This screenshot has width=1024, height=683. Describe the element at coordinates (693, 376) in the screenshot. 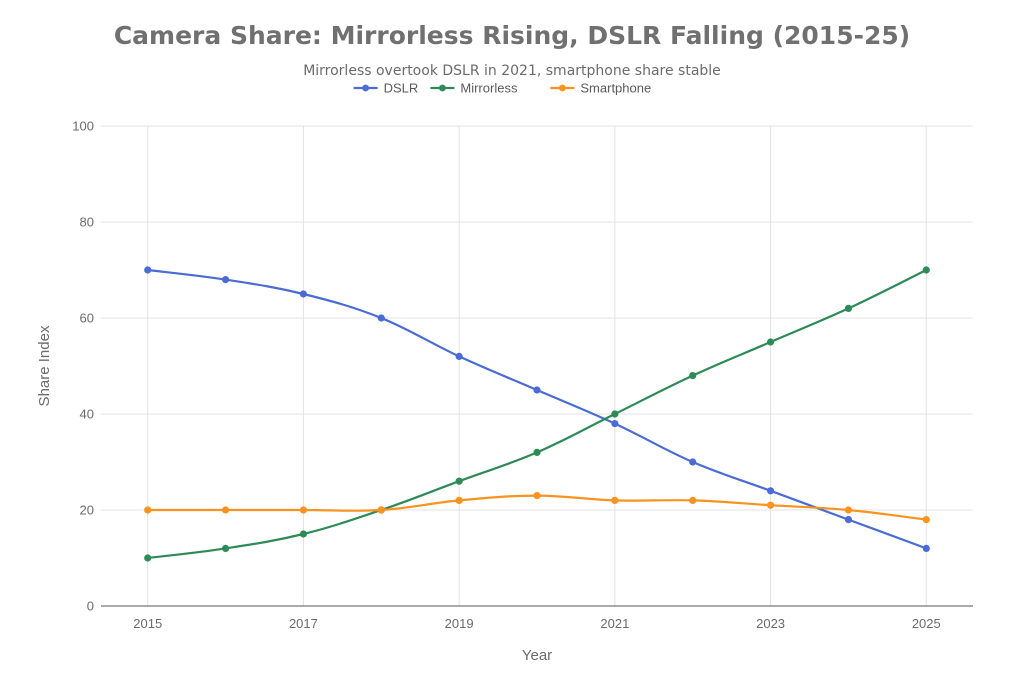

I see `mirrorless-point-2022` at that location.